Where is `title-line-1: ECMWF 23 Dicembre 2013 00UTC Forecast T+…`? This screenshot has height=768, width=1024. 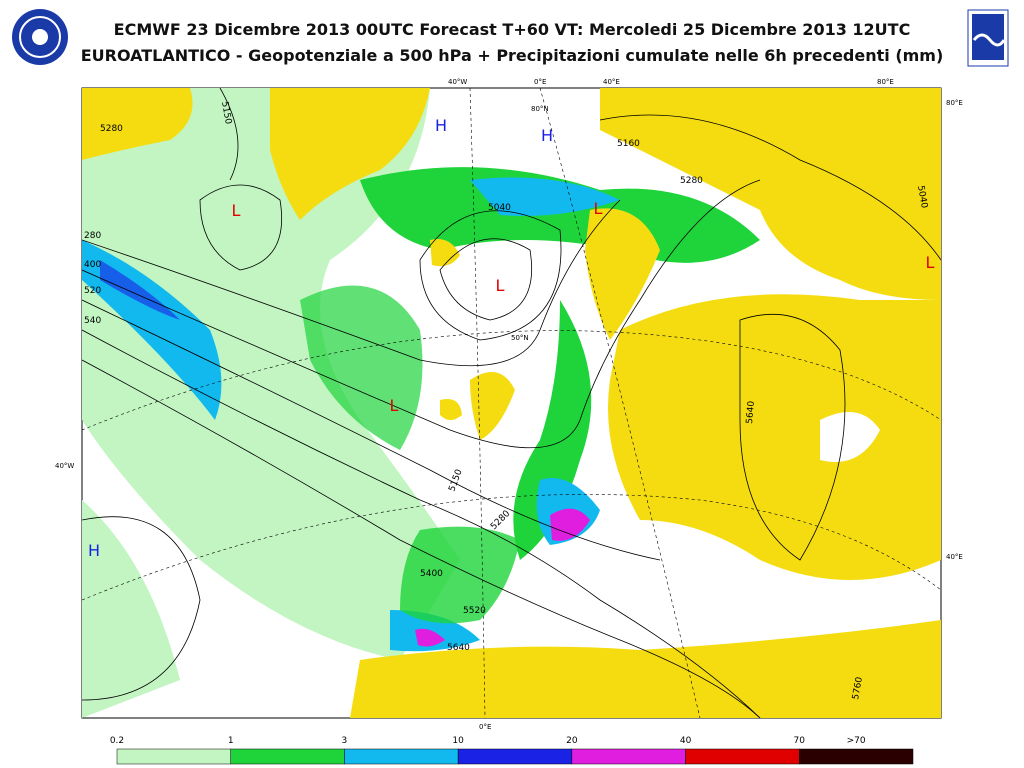 title-line-1: ECMWF 23 Dicembre 2013 00UTC Forecast T+… is located at coordinates (512, 29).